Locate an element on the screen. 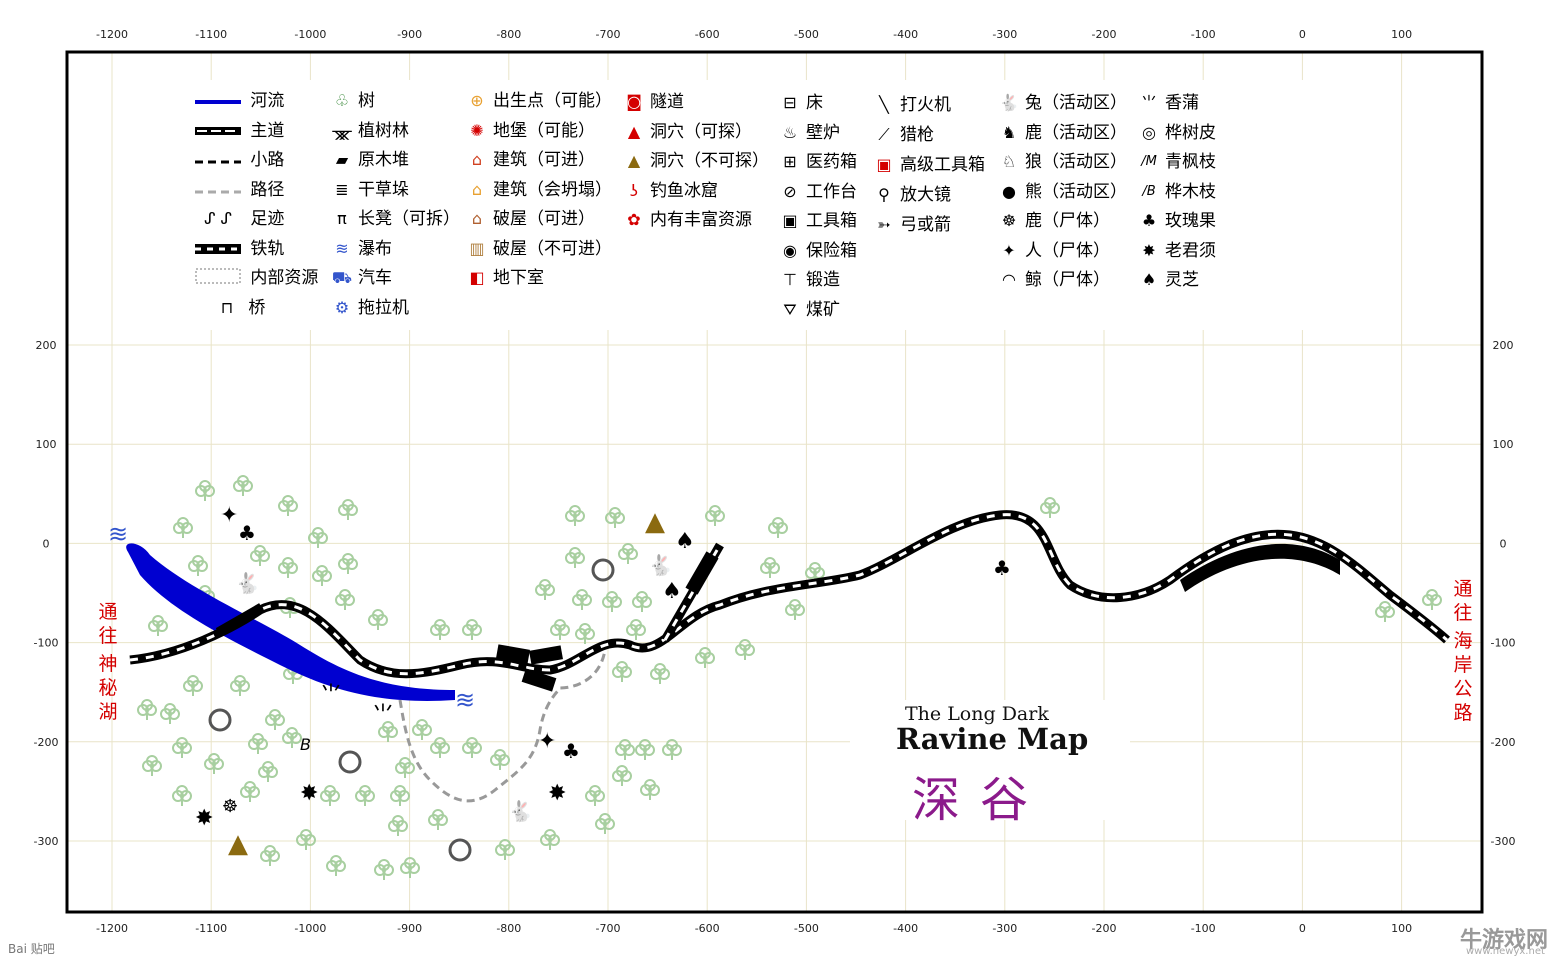  legend-col1: 河流 主道 小路 路径 ᔑ ᔑ 足迹 铁轨 内部资源 ⊓ 桥 is located at coordinates (256, 209).